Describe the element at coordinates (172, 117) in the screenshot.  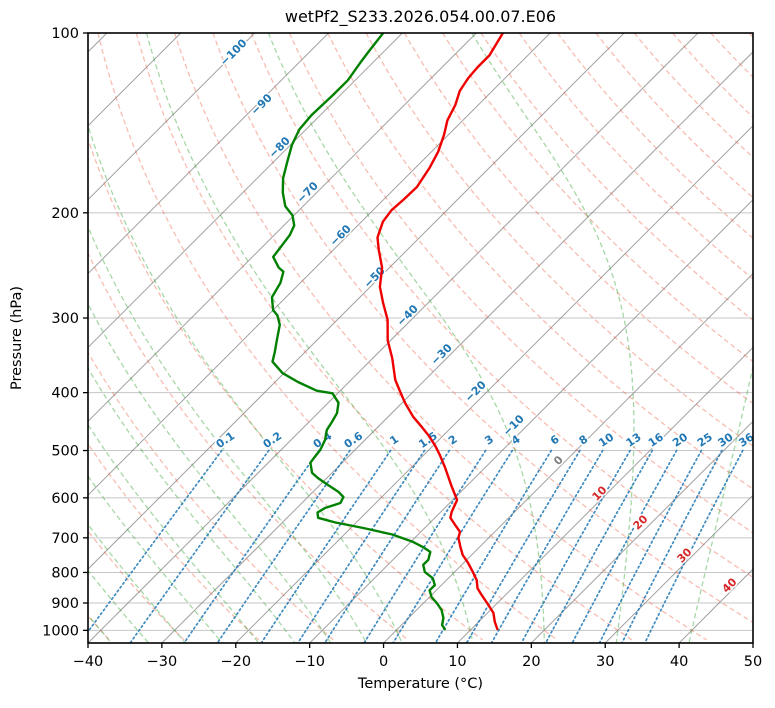
I see `isotherm--100` at that location.